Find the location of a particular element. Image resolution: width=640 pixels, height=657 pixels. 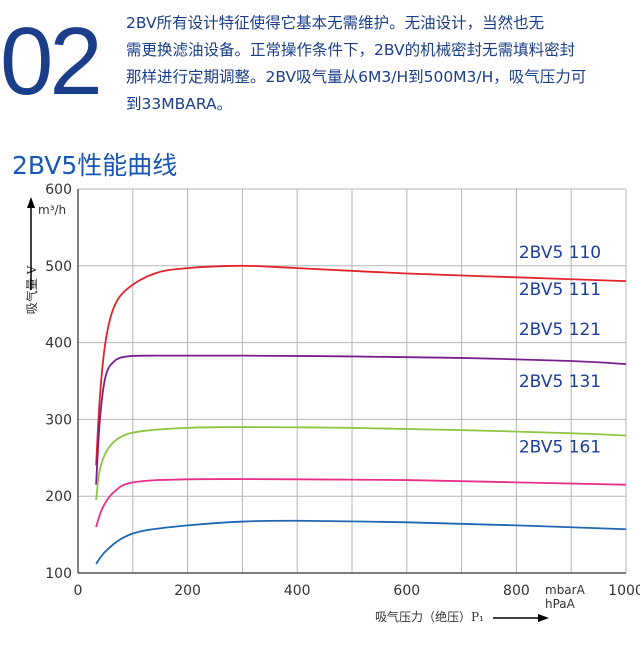

series-label-2bv5-110: 2BV5 110 is located at coordinates (560, 253).